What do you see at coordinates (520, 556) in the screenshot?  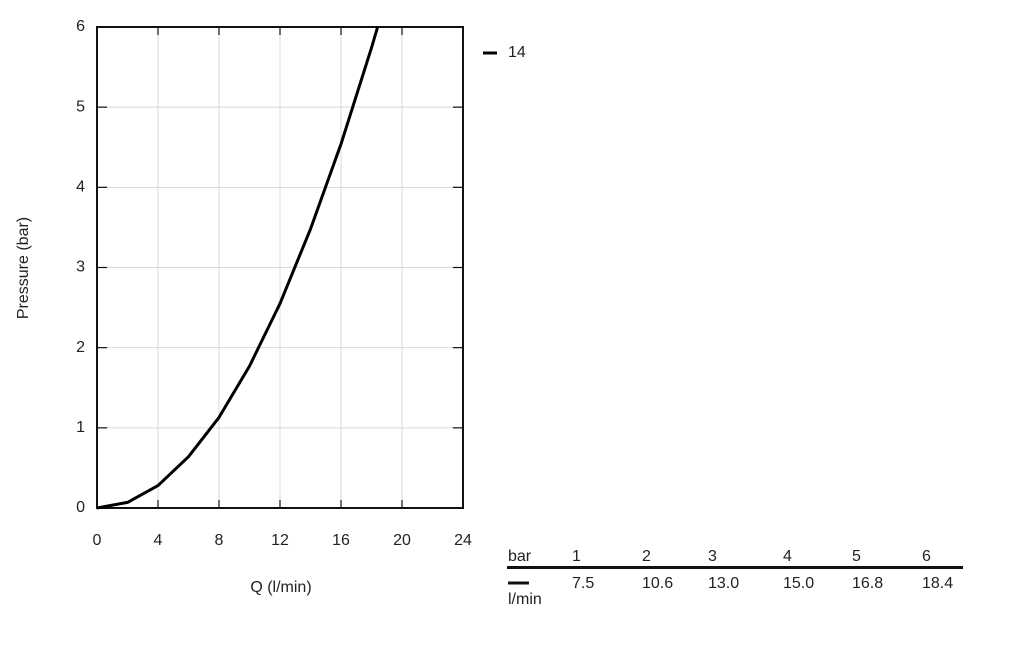 I see `table-row-header: bar` at bounding box center [520, 556].